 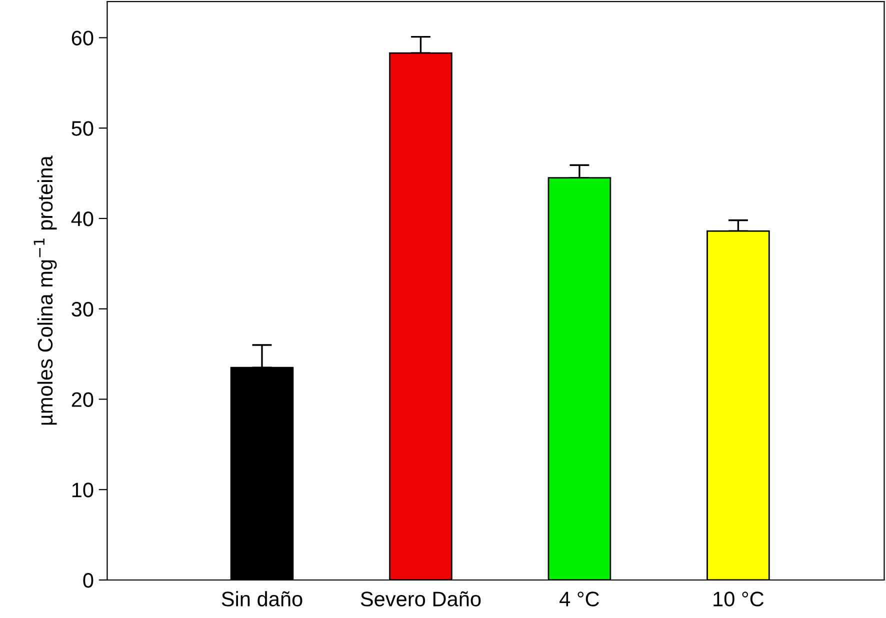 What do you see at coordinates (82, 218) in the screenshot?
I see `y-tick-label: 40` at bounding box center [82, 218].